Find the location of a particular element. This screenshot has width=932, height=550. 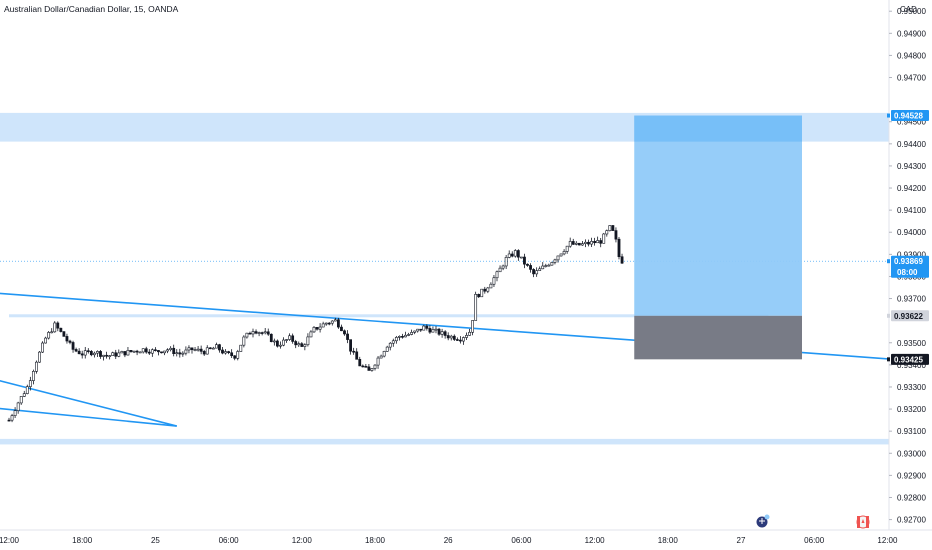

event-icons-layer is located at coordinates (812, 521).